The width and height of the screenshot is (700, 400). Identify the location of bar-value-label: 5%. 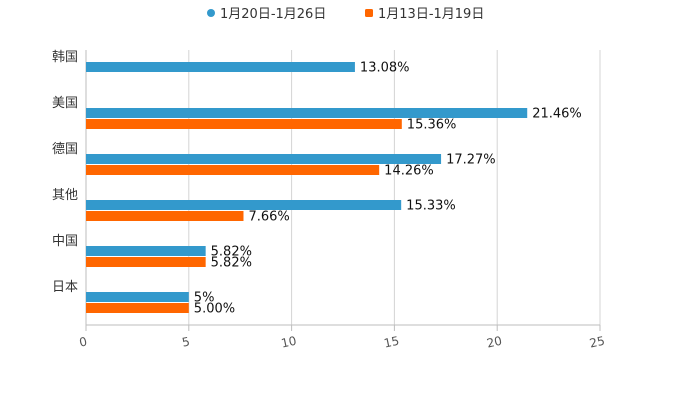
(204, 298).